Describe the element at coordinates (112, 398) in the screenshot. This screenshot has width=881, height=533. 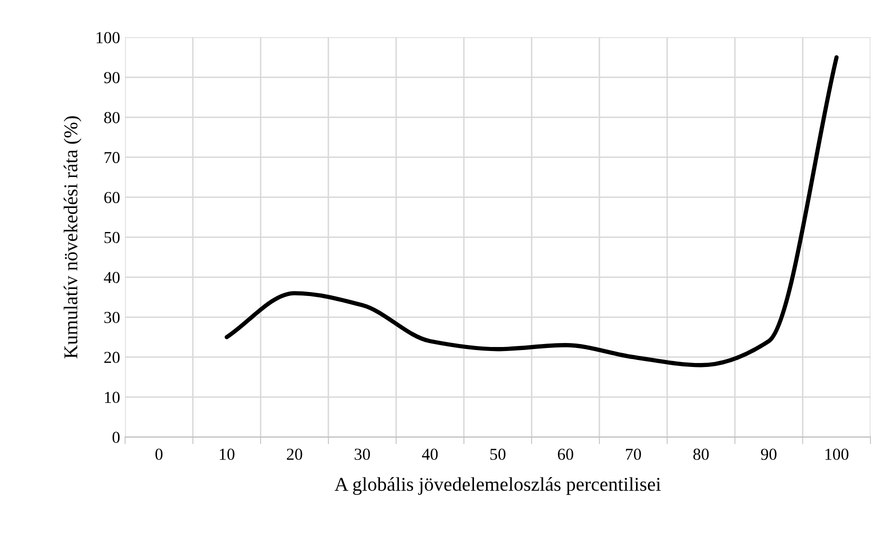
I see `y-tick-label: 10` at that location.